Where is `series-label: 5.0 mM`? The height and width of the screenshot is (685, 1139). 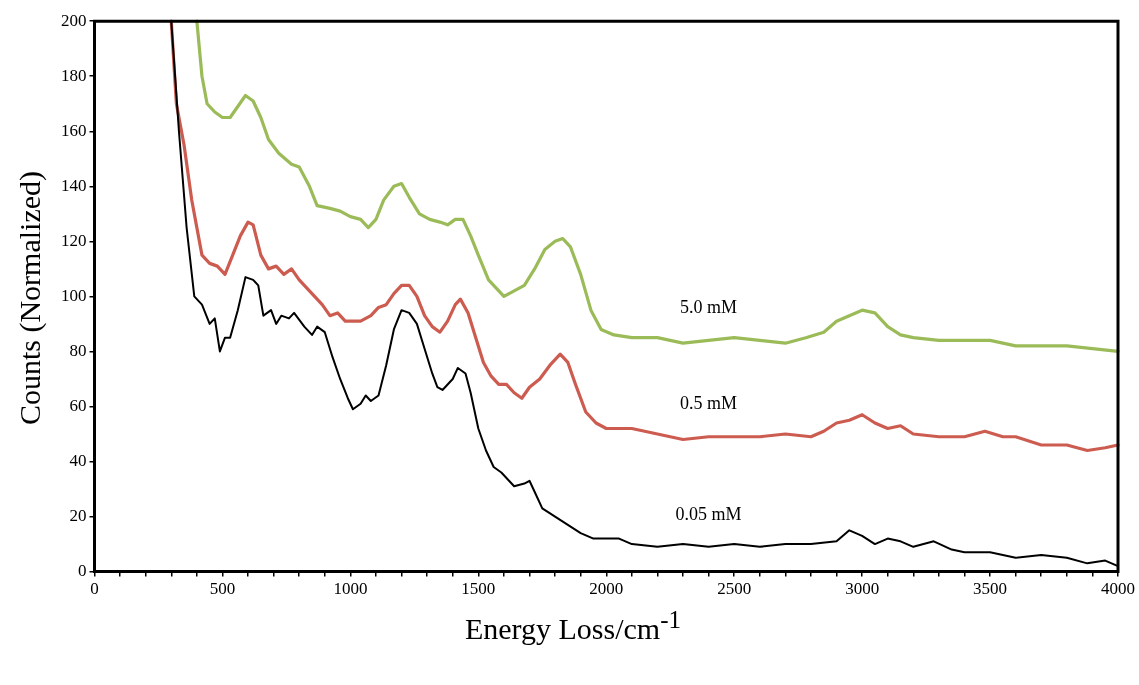
series-label: 5.0 mM is located at coordinates (709, 307).